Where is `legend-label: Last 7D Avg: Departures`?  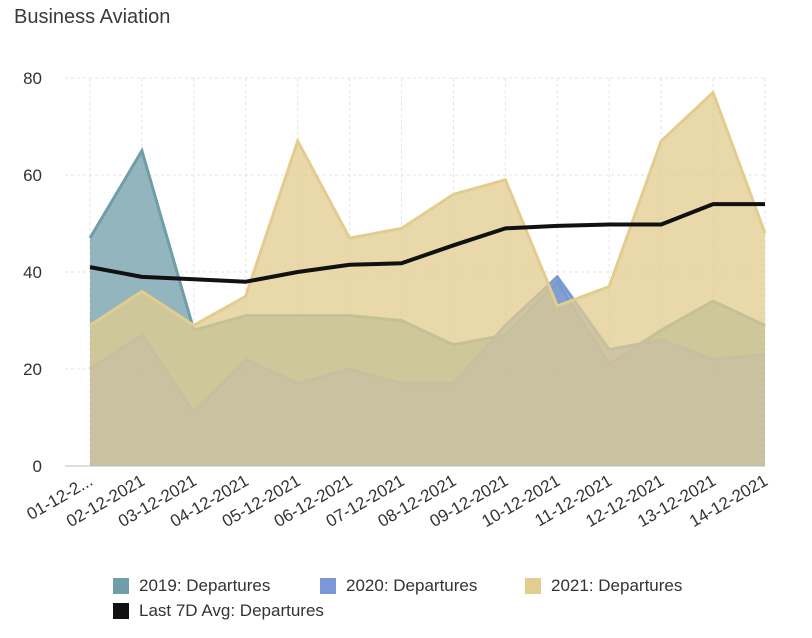 legend-label: Last 7D Avg: Departures is located at coordinates (231, 610).